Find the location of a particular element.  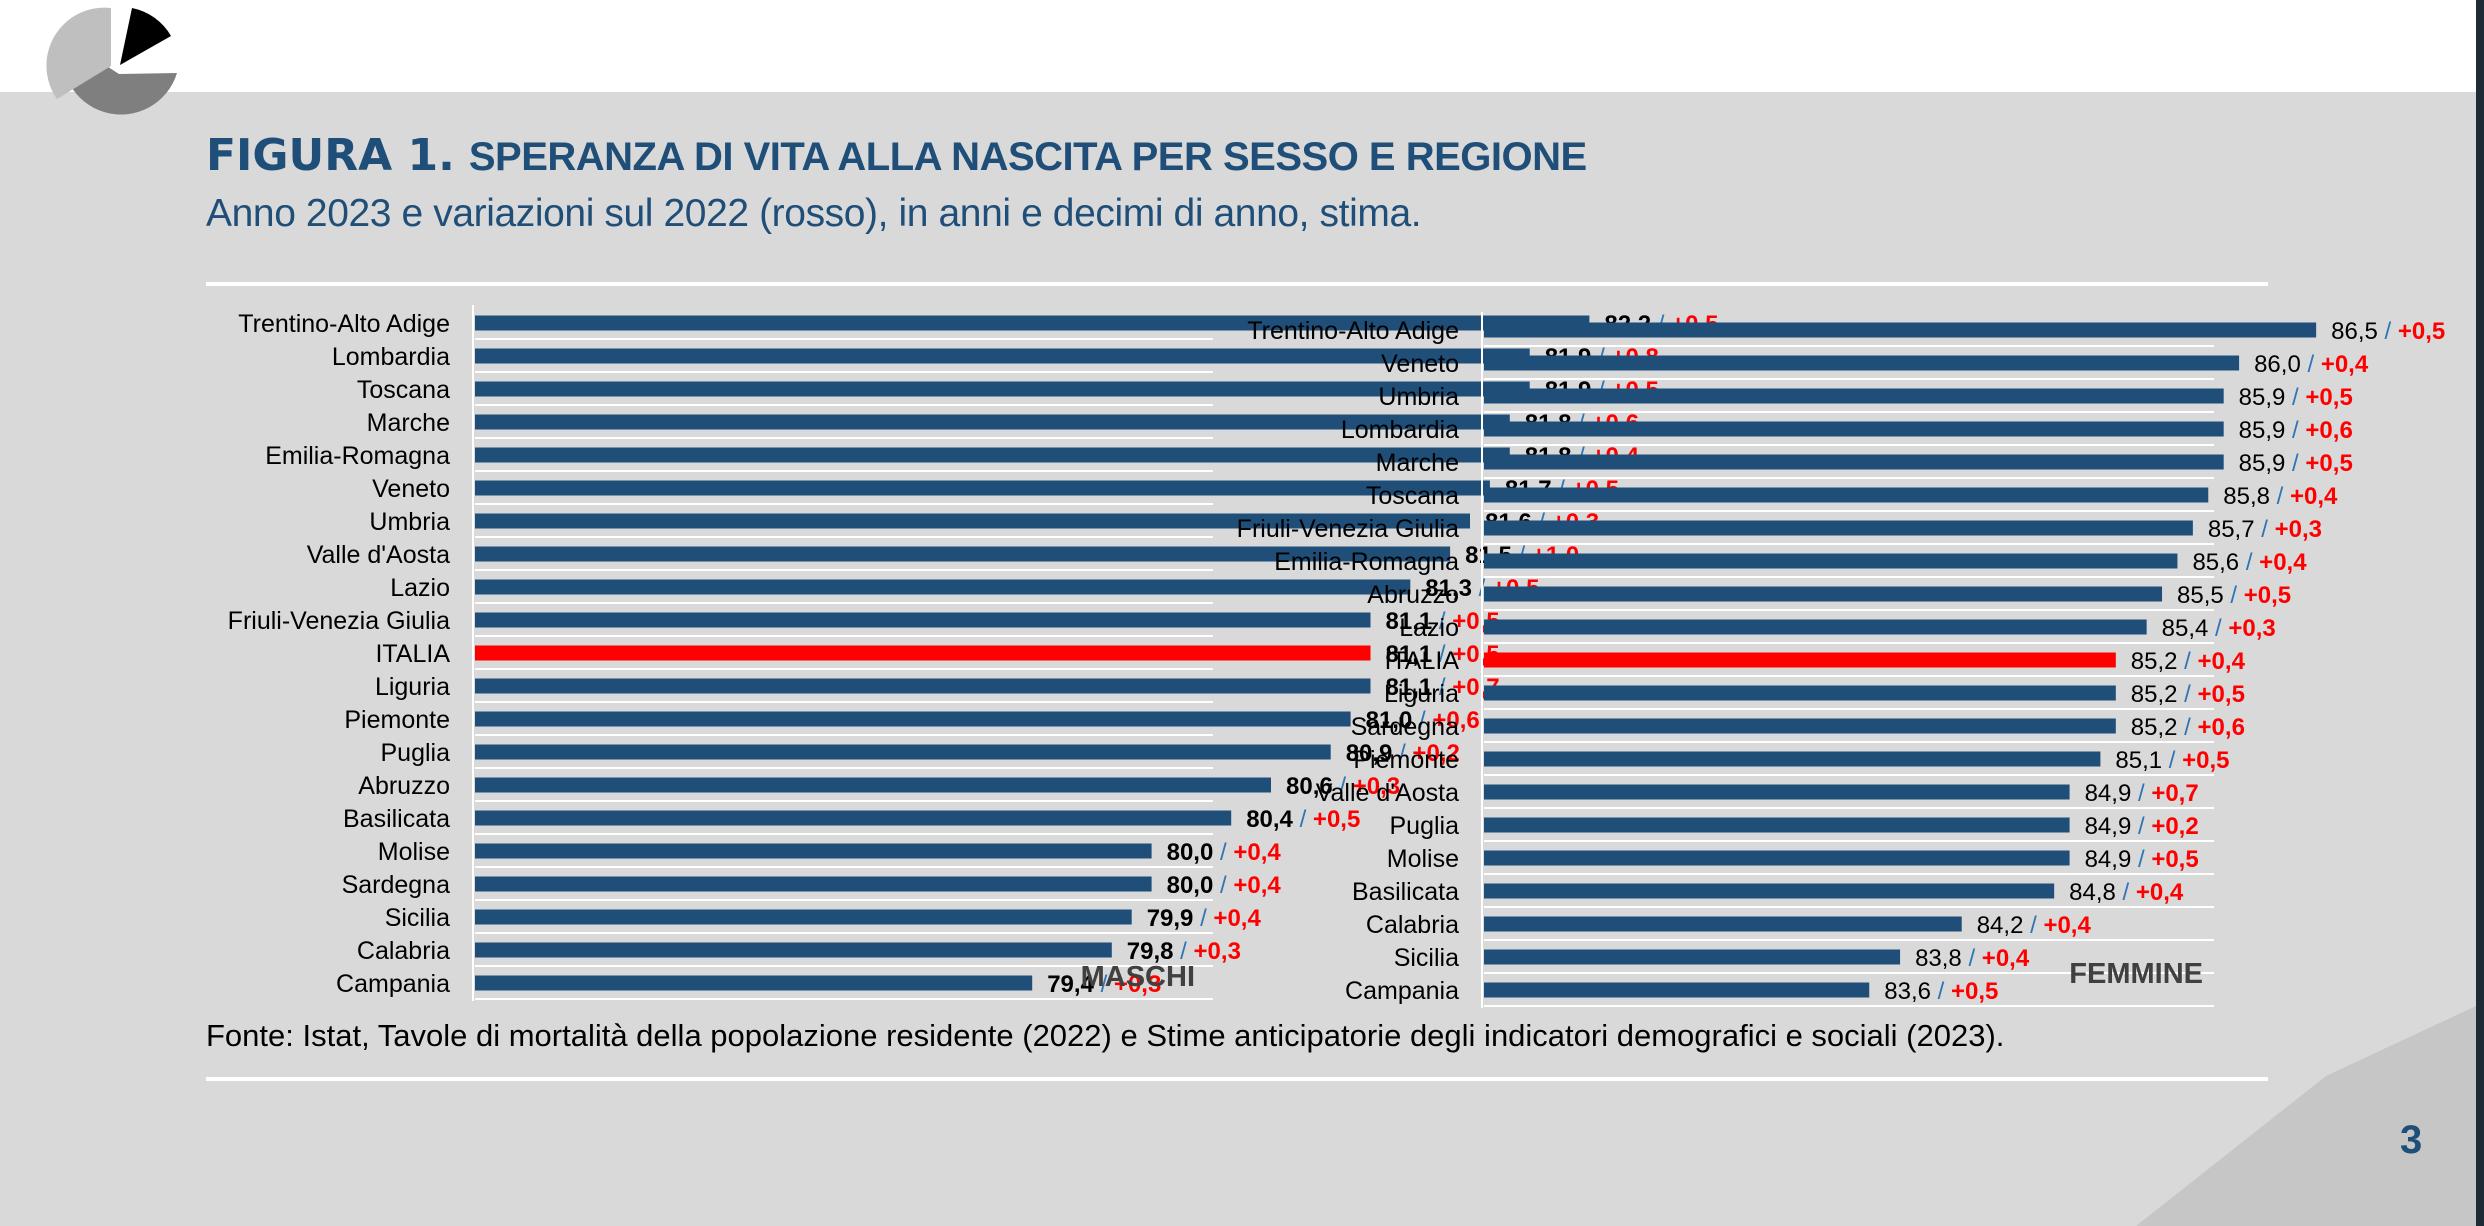

femmine-value-text: 86,0 is located at coordinates (2277, 364).